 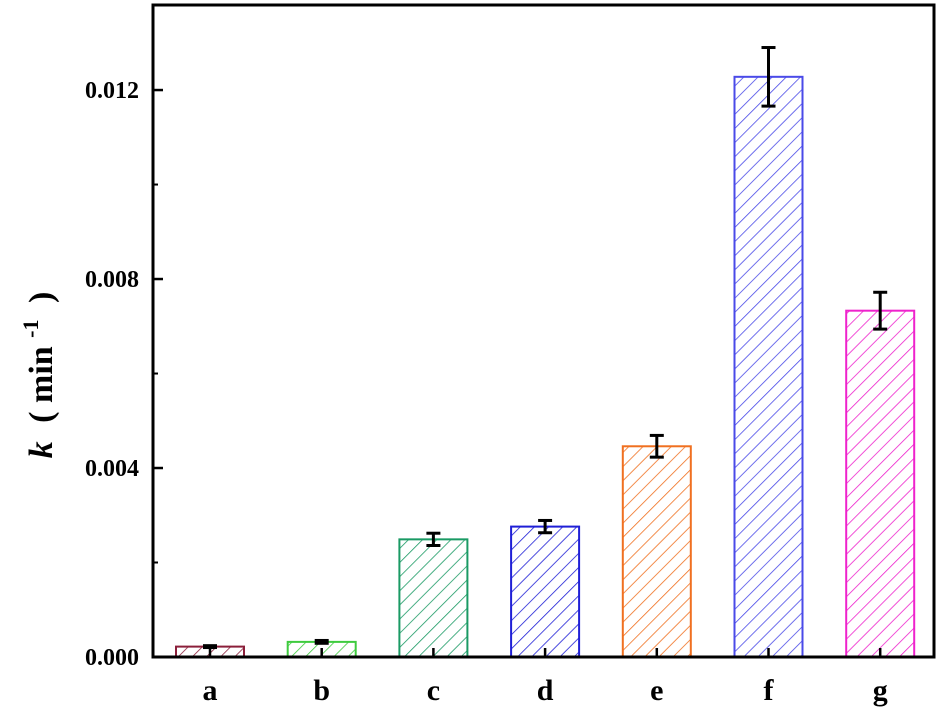 What do you see at coordinates (880, 690) in the screenshot?
I see `x-tick-label-g: g` at bounding box center [880, 690].